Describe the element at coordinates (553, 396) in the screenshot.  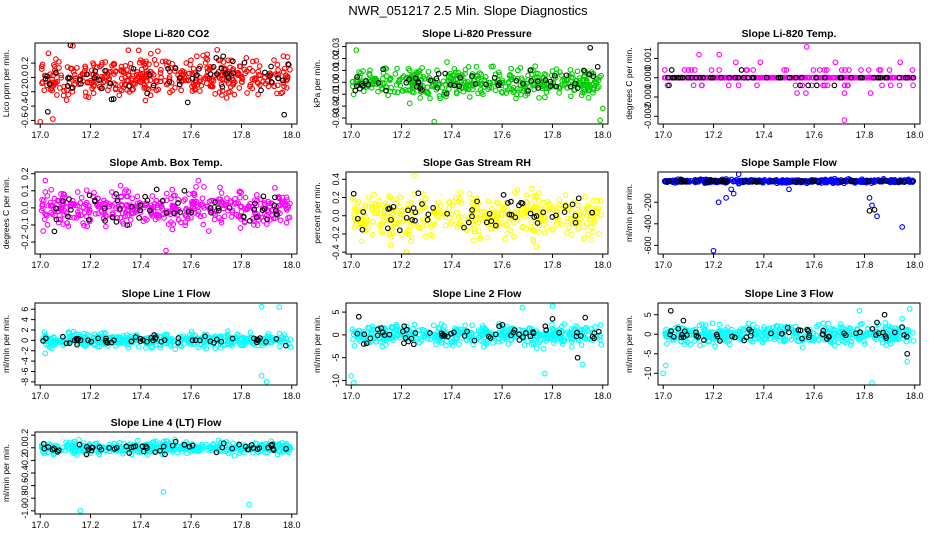
I see `x-tick-label: 17.8` at that location.